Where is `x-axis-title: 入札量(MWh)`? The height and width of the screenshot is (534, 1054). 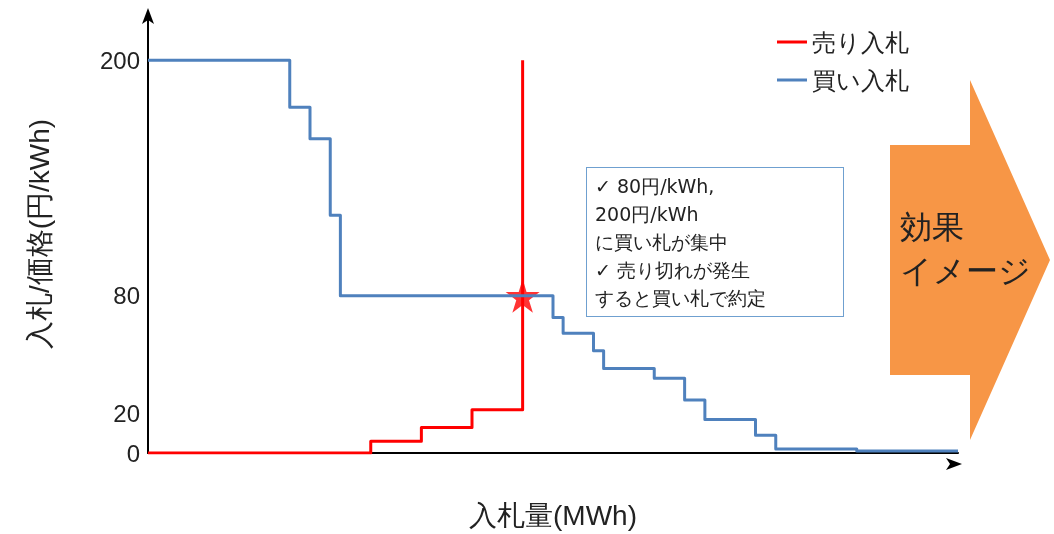
x-axis-title: 入札量(MWh) is located at coordinates (553, 515).